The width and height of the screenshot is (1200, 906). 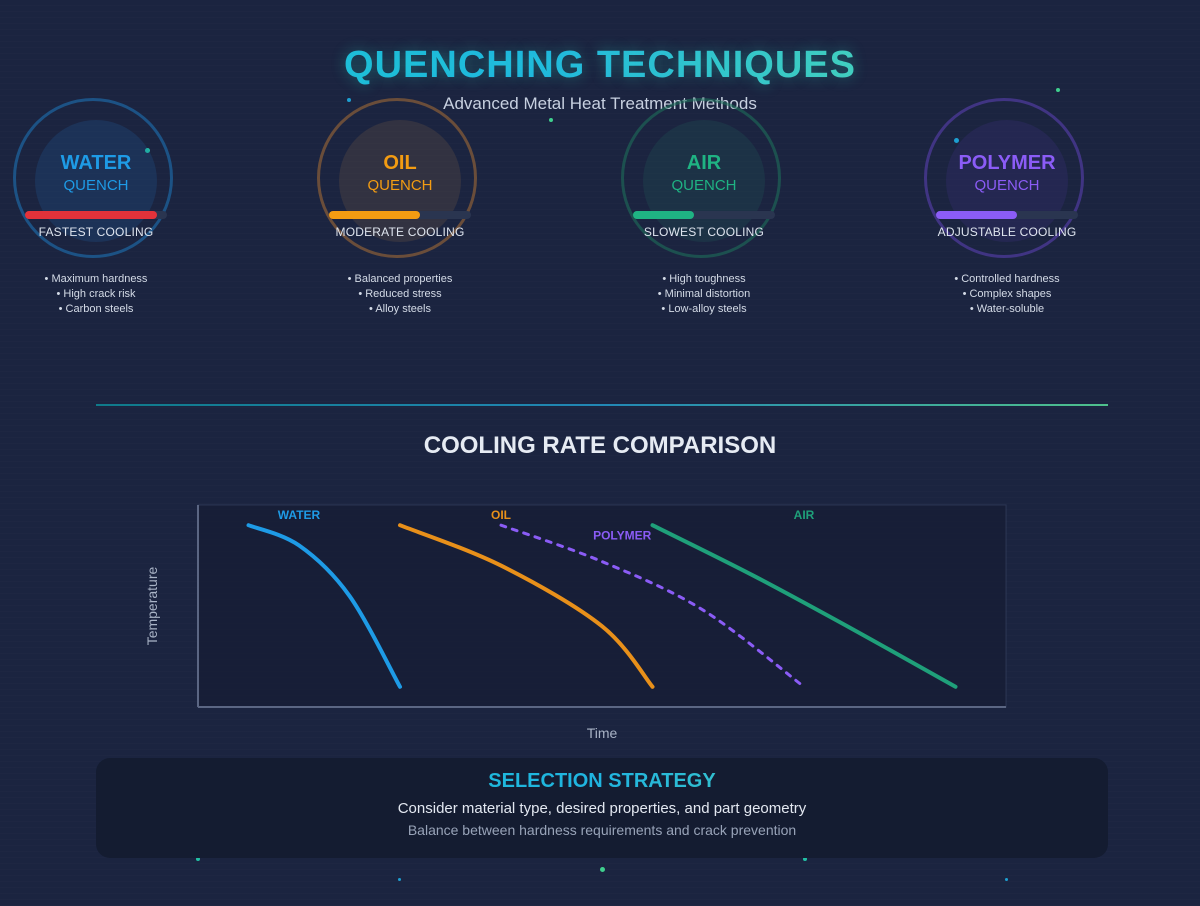 What do you see at coordinates (804, 515) in the screenshot?
I see `series-label-air: AIR` at bounding box center [804, 515].